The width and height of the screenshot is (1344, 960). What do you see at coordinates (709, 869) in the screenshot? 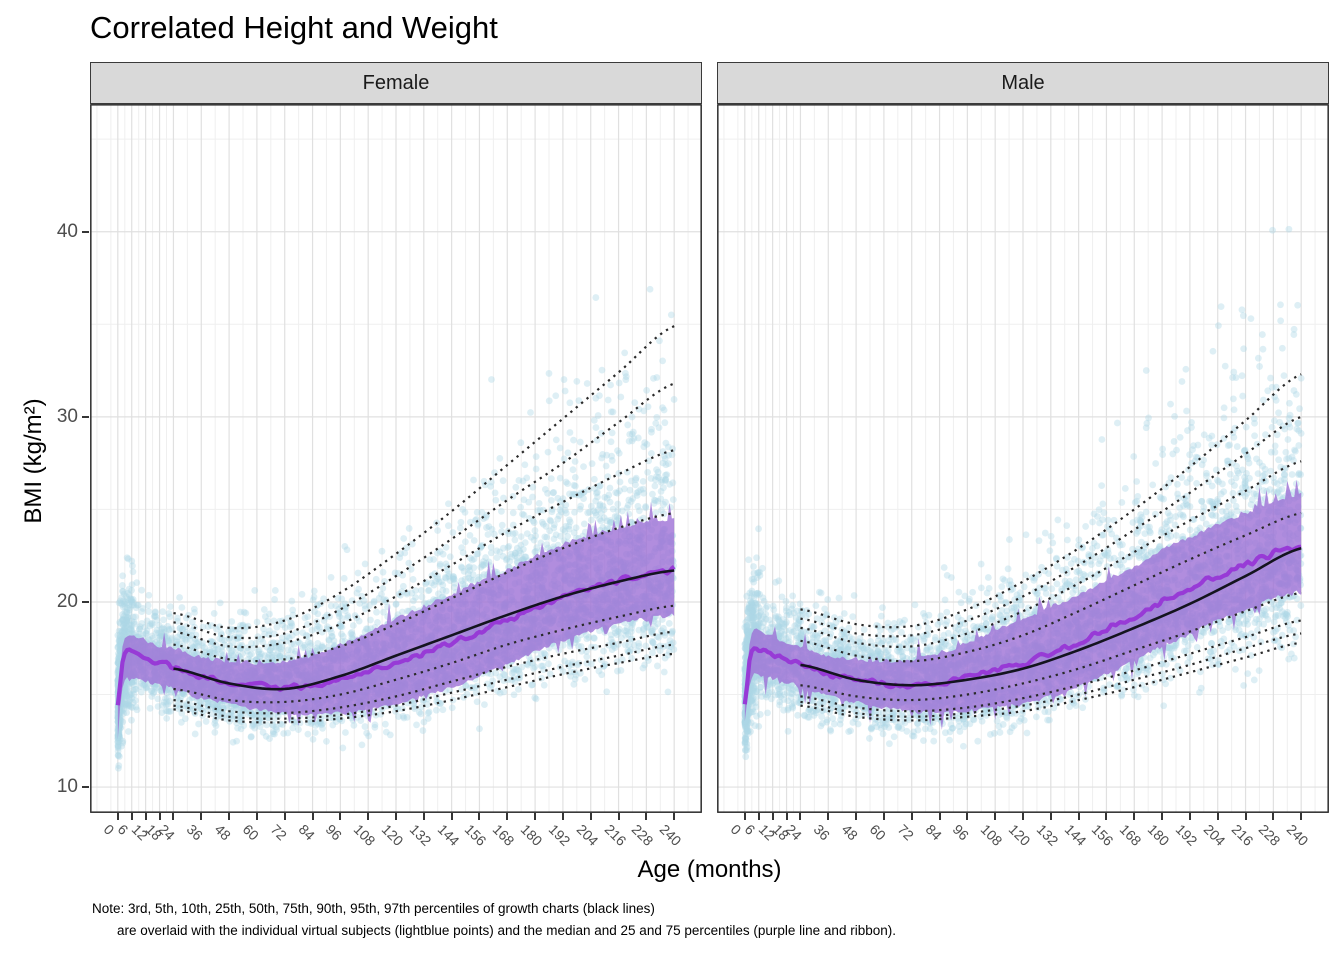
I see `x-axis-title: Age (months)` at bounding box center [709, 869].